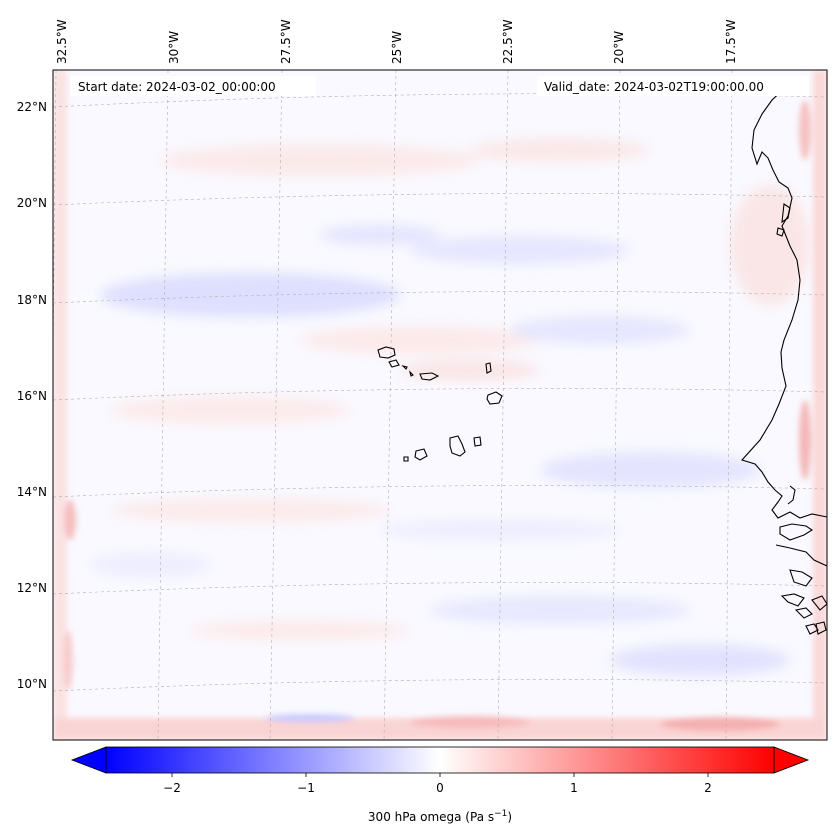  I want to click on coastline, so click(440, 404).